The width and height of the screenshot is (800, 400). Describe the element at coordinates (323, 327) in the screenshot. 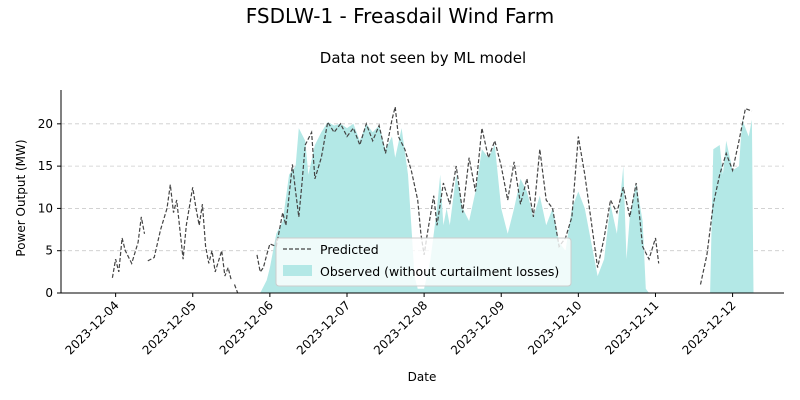

I see `x-tick-label: 2023-12-07` at that location.